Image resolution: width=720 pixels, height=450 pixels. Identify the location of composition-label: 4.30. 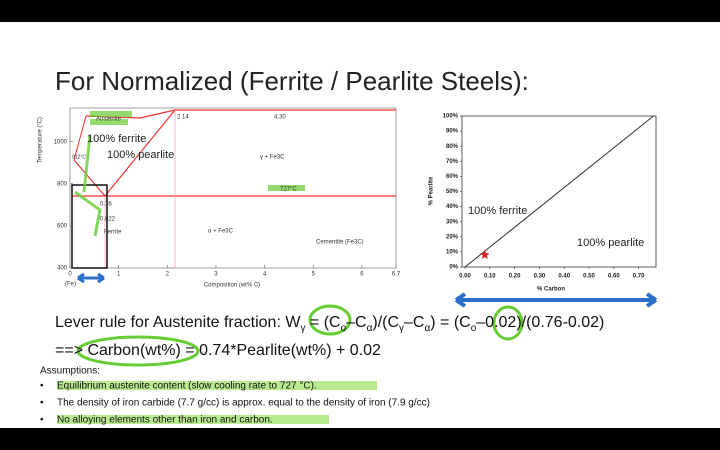
(280, 118).